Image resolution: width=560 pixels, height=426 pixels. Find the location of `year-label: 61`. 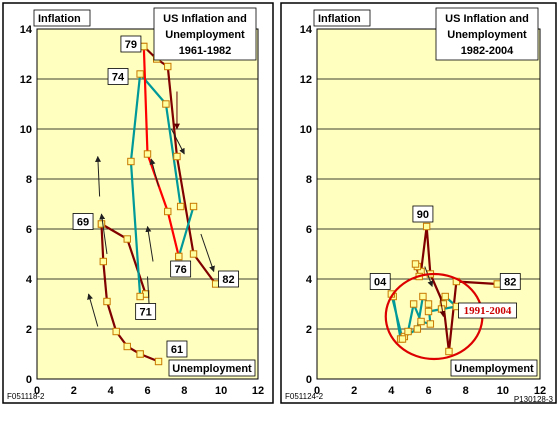

year-label: 61 is located at coordinates (177, 350).